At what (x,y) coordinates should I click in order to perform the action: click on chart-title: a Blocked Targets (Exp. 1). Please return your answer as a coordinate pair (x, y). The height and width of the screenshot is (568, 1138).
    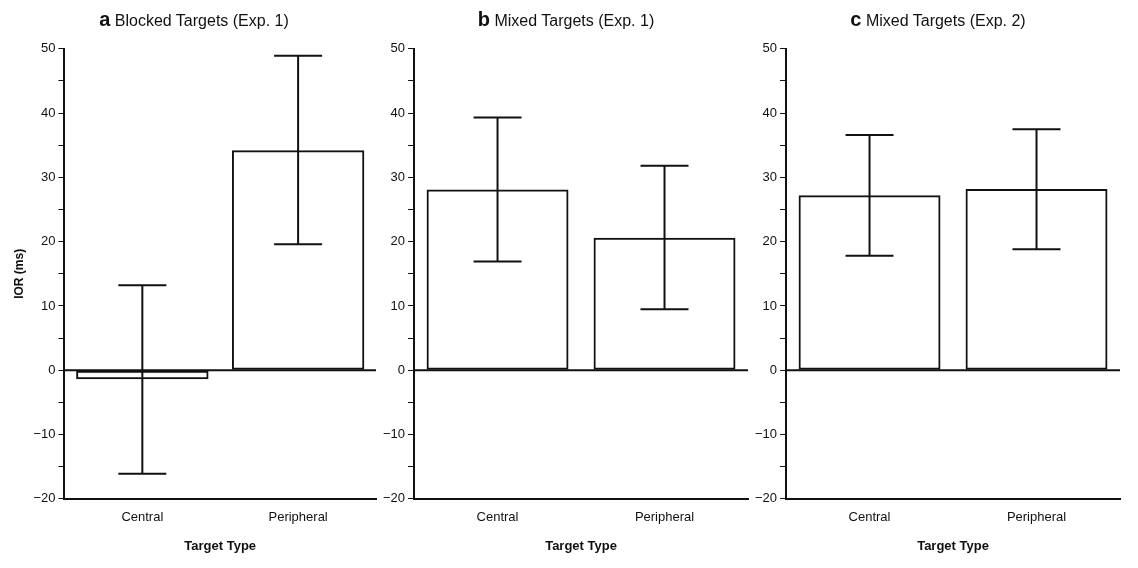
    Looking at the image, I should click on (194, 20).